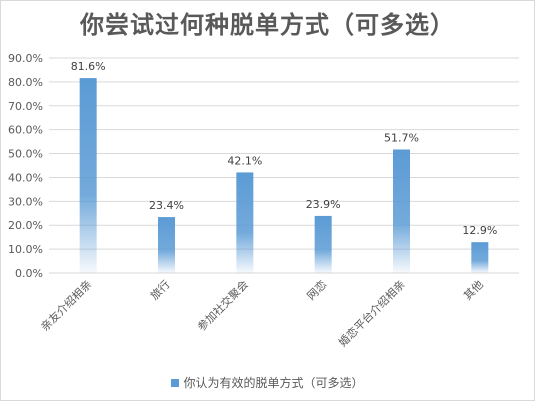 The image size is (535, 401). I want to click on data-label: 23.9%, so click(323, 204).